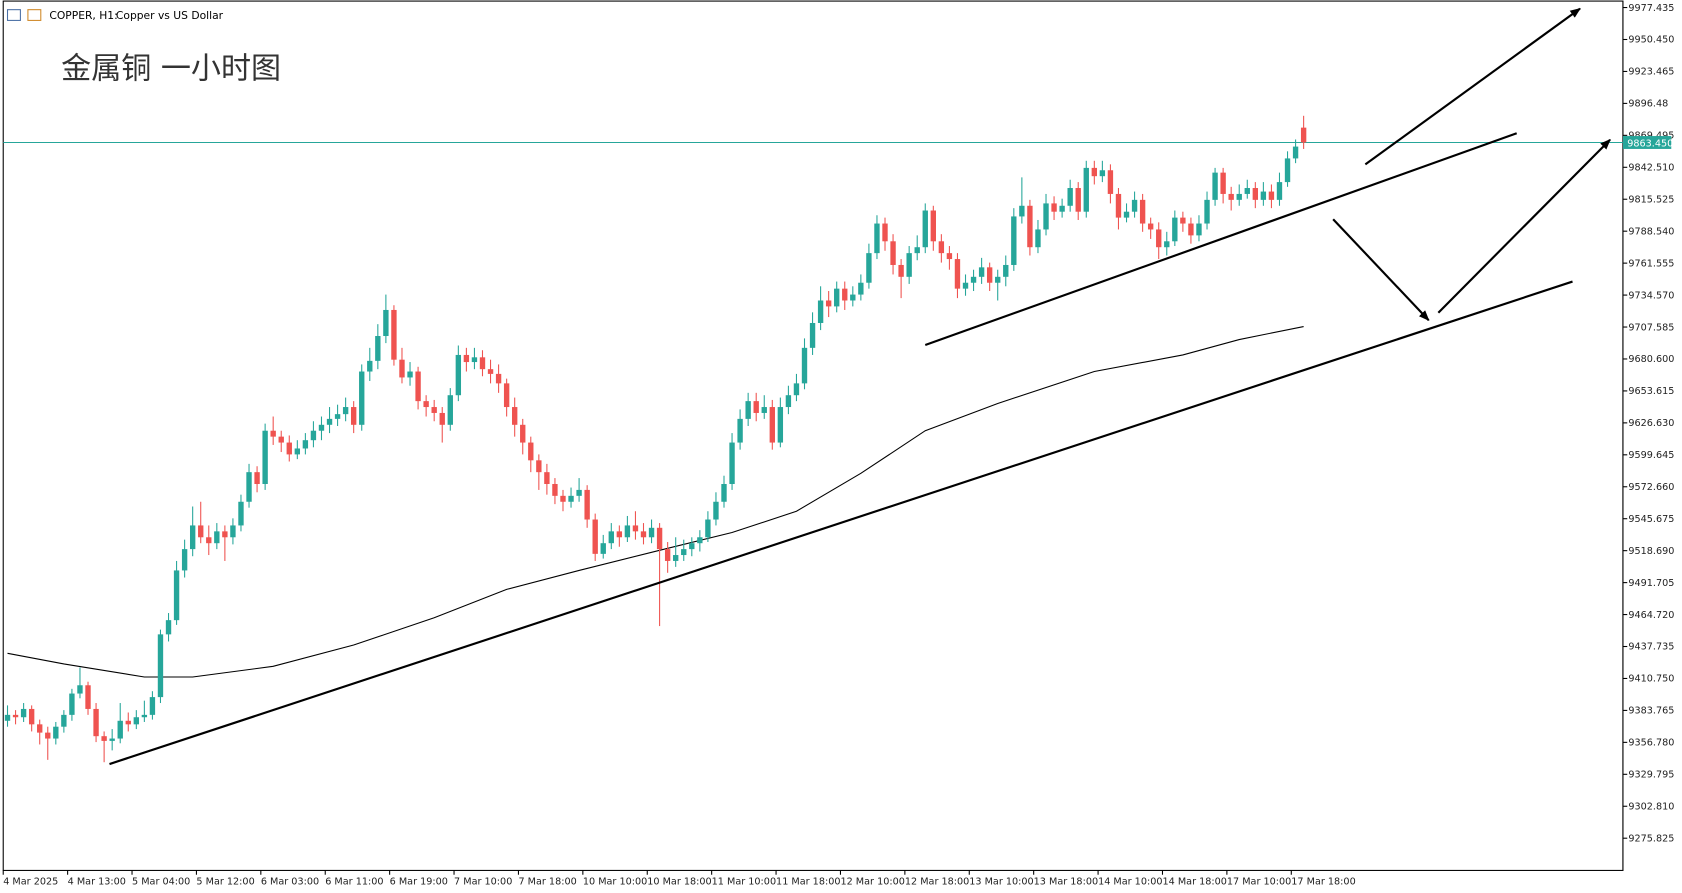  Describe the element at coordinates (1651, 711) in the screenshot. I see `y-tick-label: 9383.765` at that location.